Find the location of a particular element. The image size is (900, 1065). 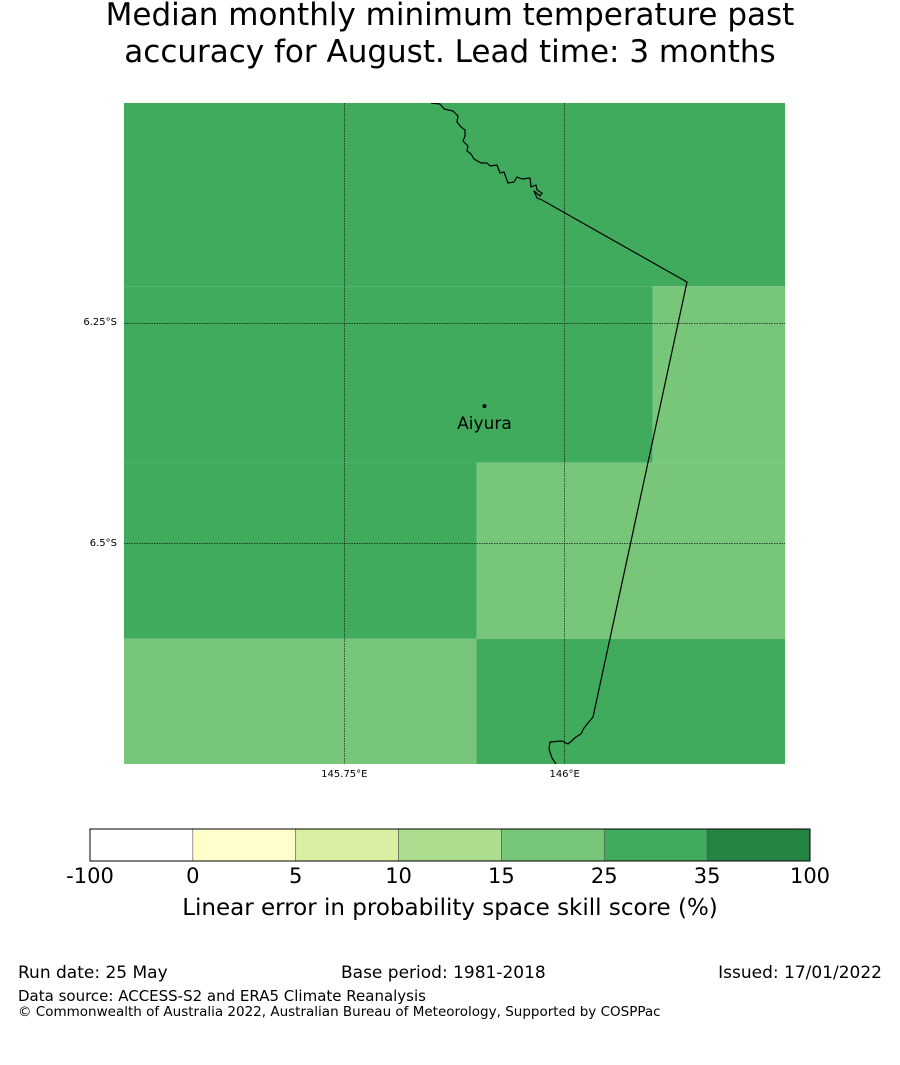

lat-label-2: 6.5°S is located at coordinates (103, 543).